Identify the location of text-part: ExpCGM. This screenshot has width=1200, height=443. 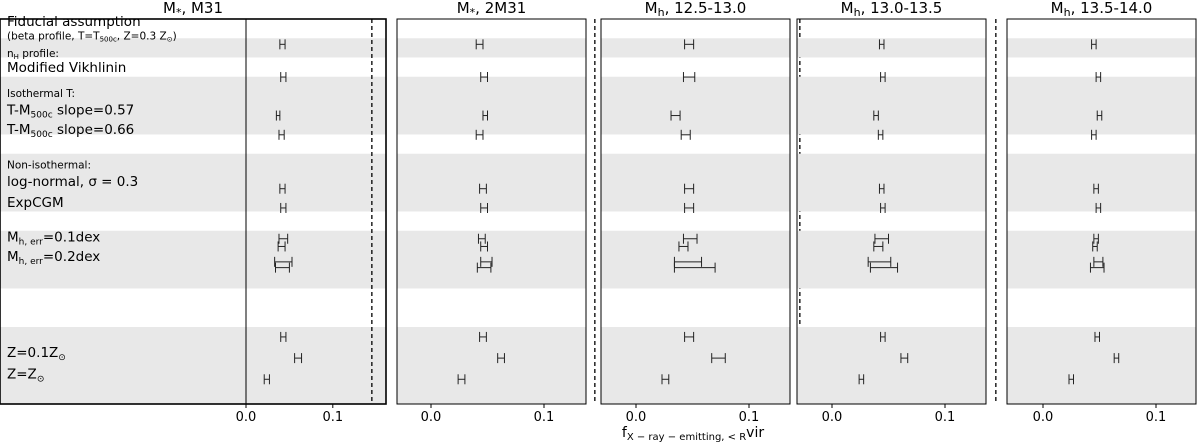
(35, 203).